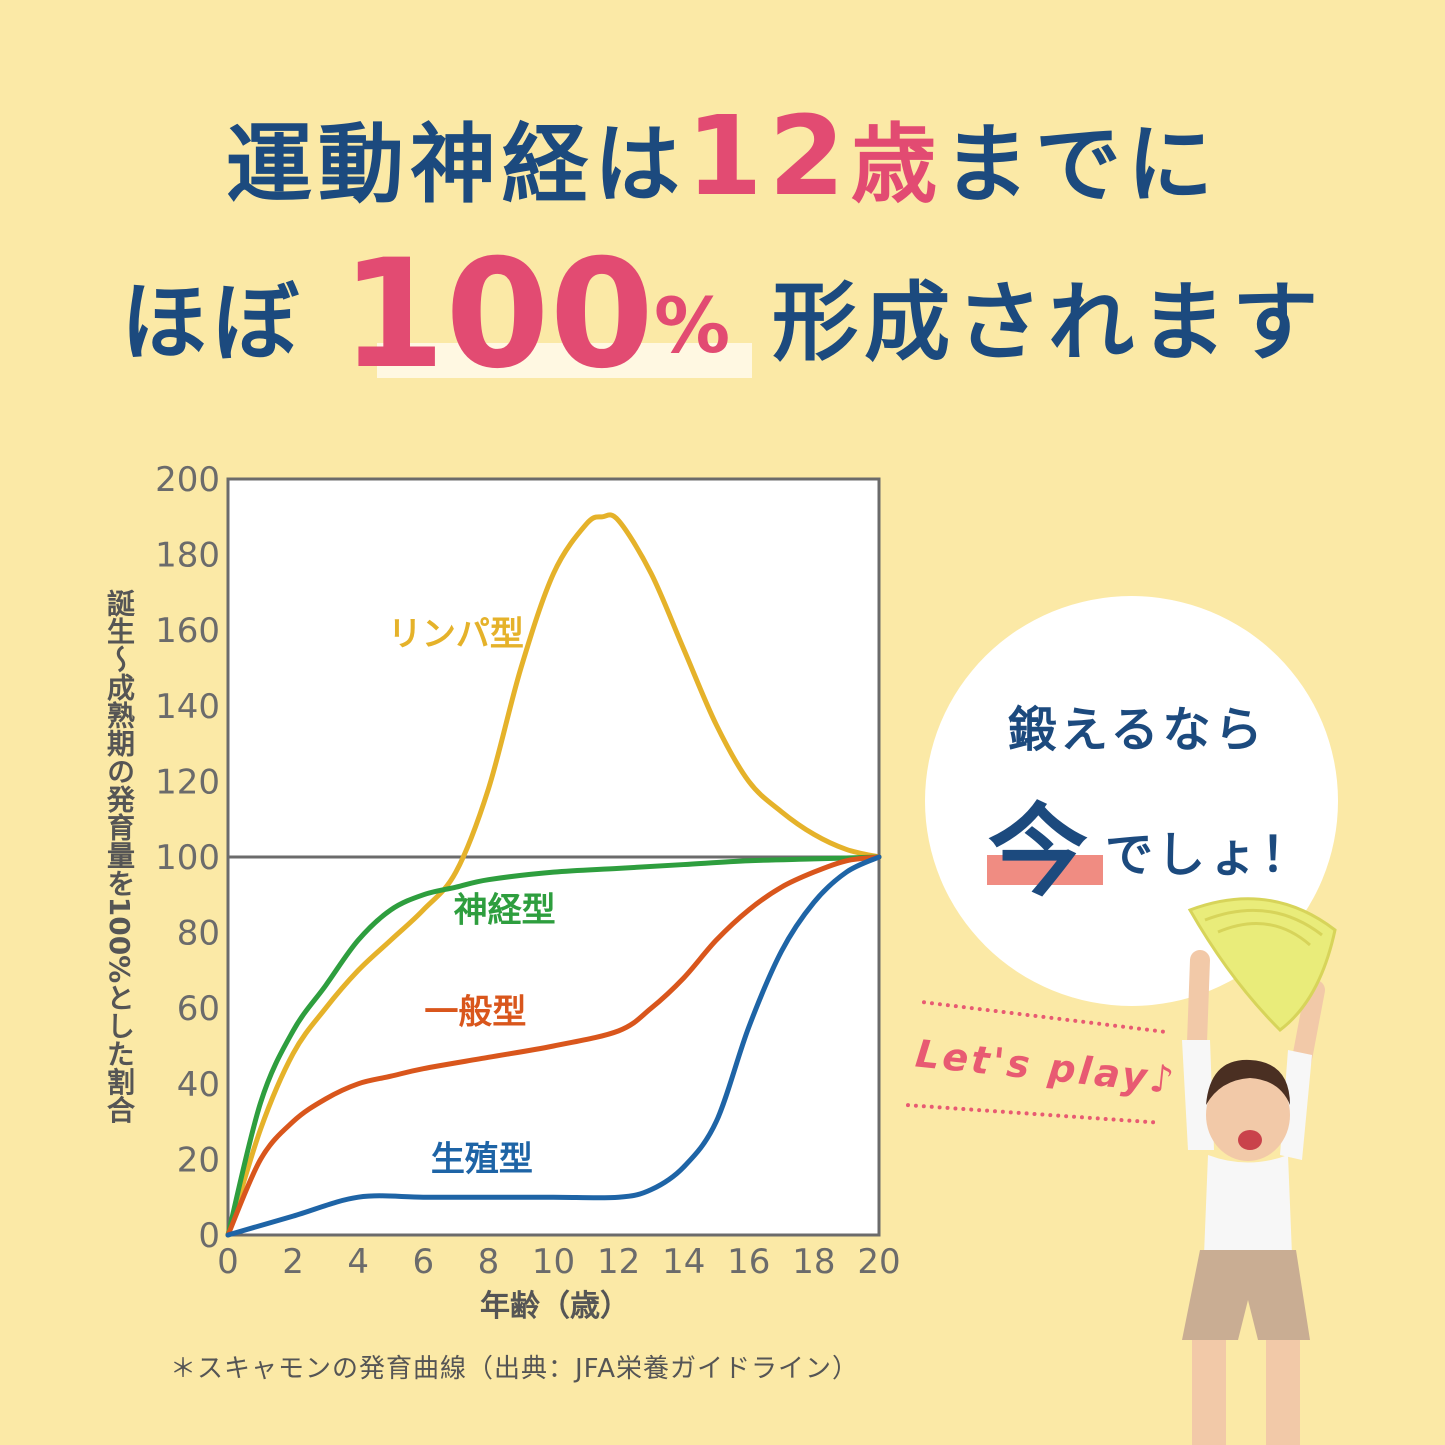 The image size is (1445, 1445). Describe the element at coordinates (1038, 851) in the screenshot. I see `bubble-now-text: 今` at that location.